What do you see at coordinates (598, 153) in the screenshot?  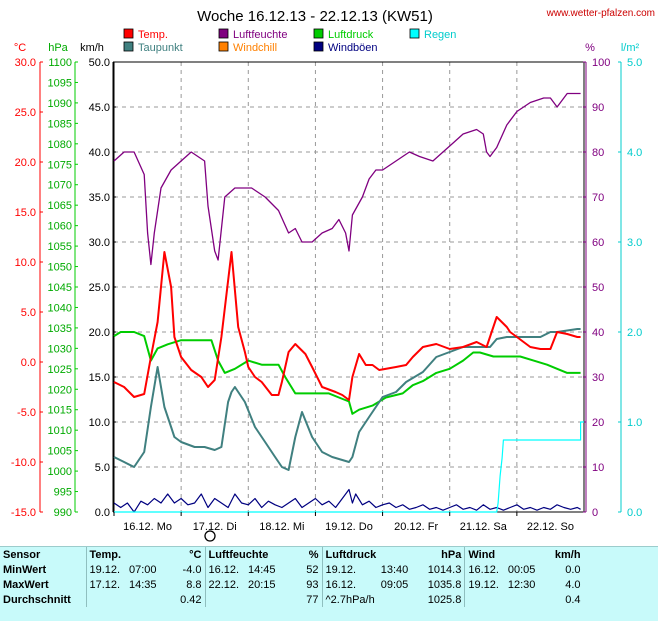 I see `axis-label-humidity-2: 80` at bounding box center [598, 153].